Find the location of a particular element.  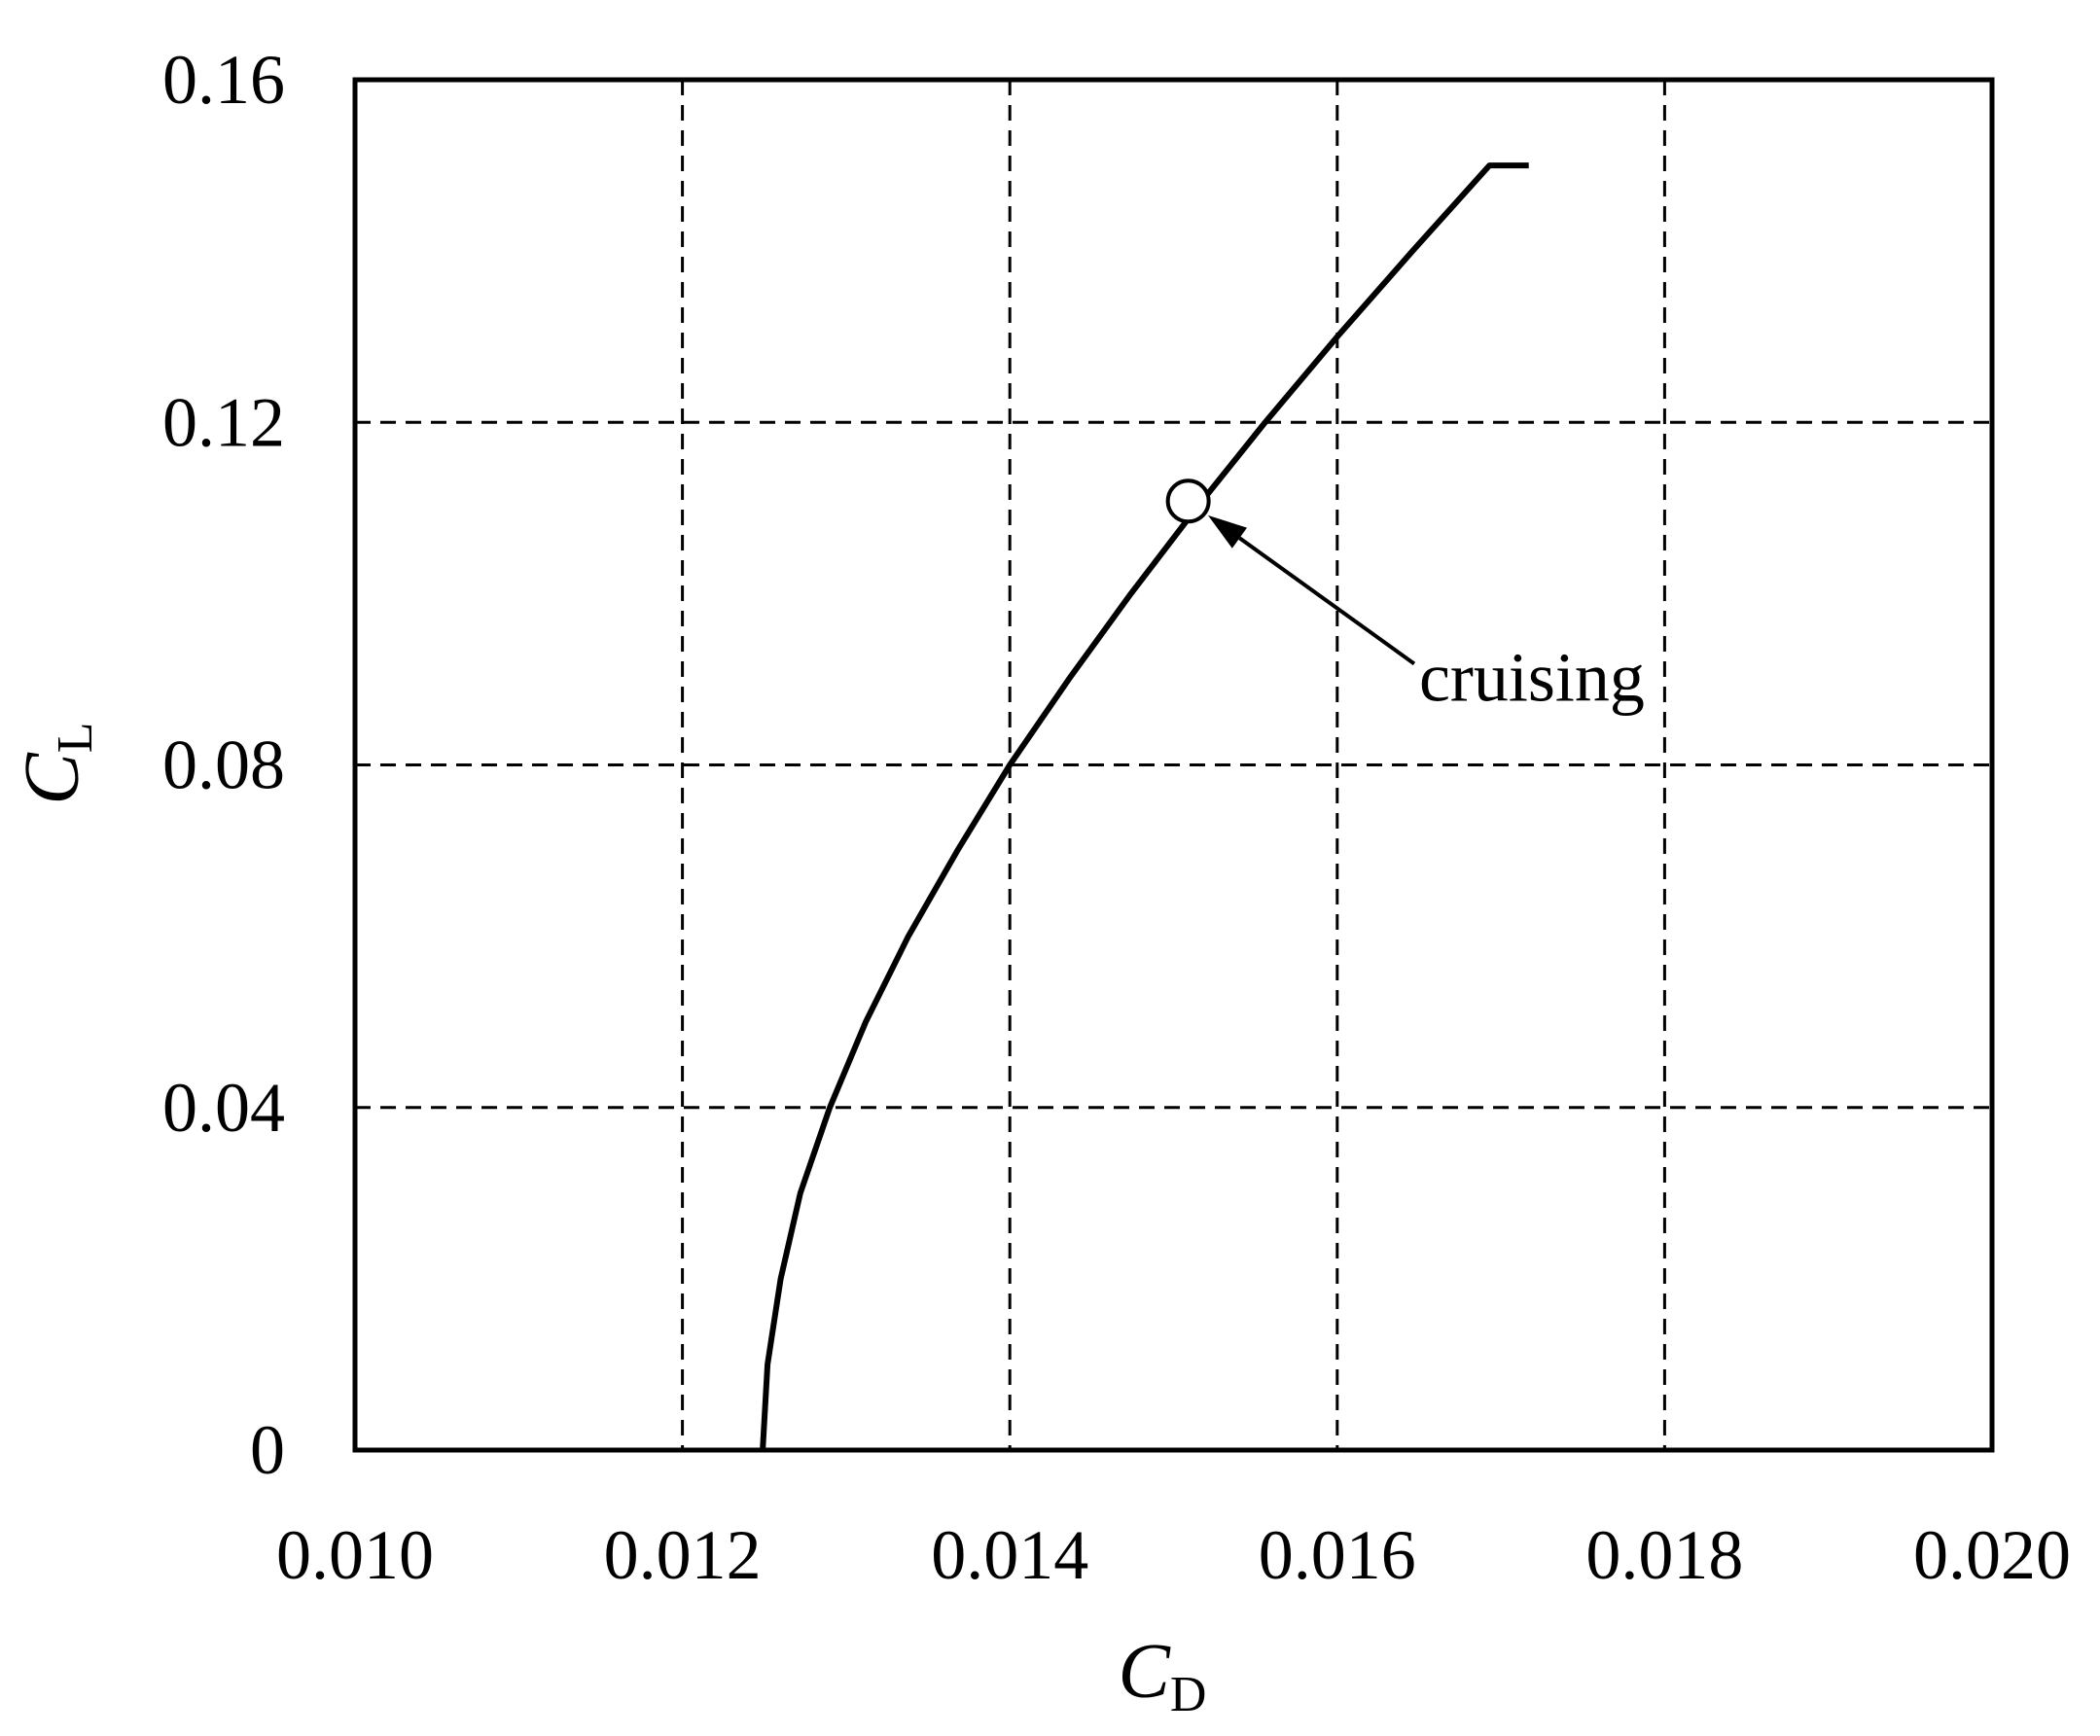

x-tick-label: 0.012 is located at coordinates (683, 1555).